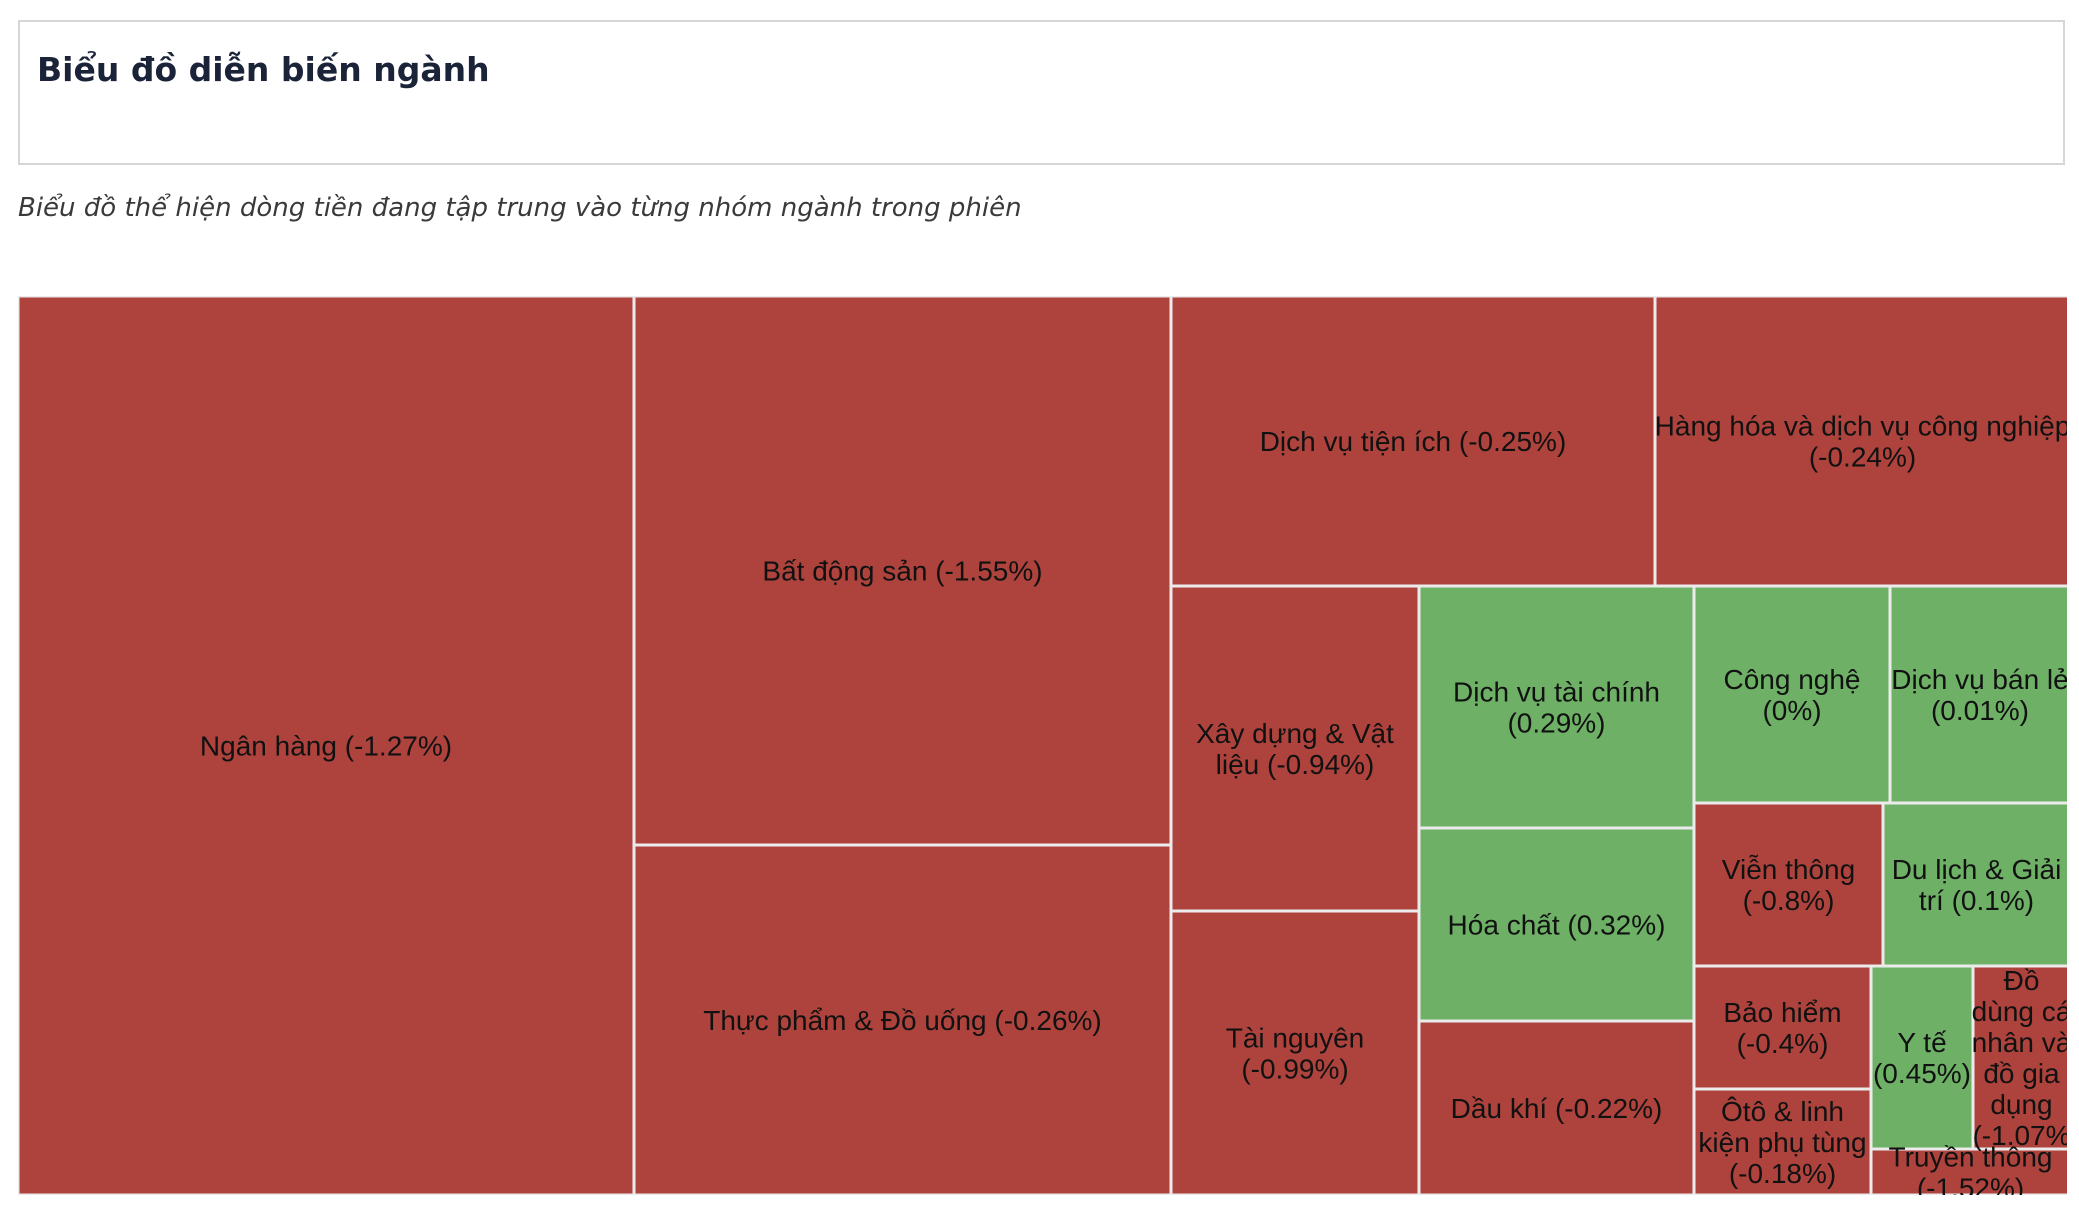 This screenshot has width=2079, height=1205. I want to click on tile-truyen-thong, so click(1968, 1171).